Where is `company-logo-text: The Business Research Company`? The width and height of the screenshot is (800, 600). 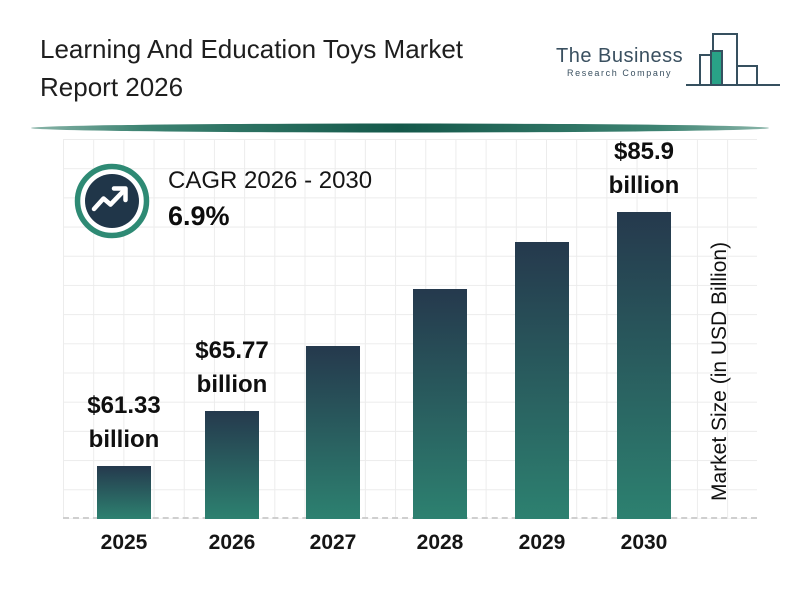
company-logo-text: The Business Research Company is located at coordinates (619, 68).